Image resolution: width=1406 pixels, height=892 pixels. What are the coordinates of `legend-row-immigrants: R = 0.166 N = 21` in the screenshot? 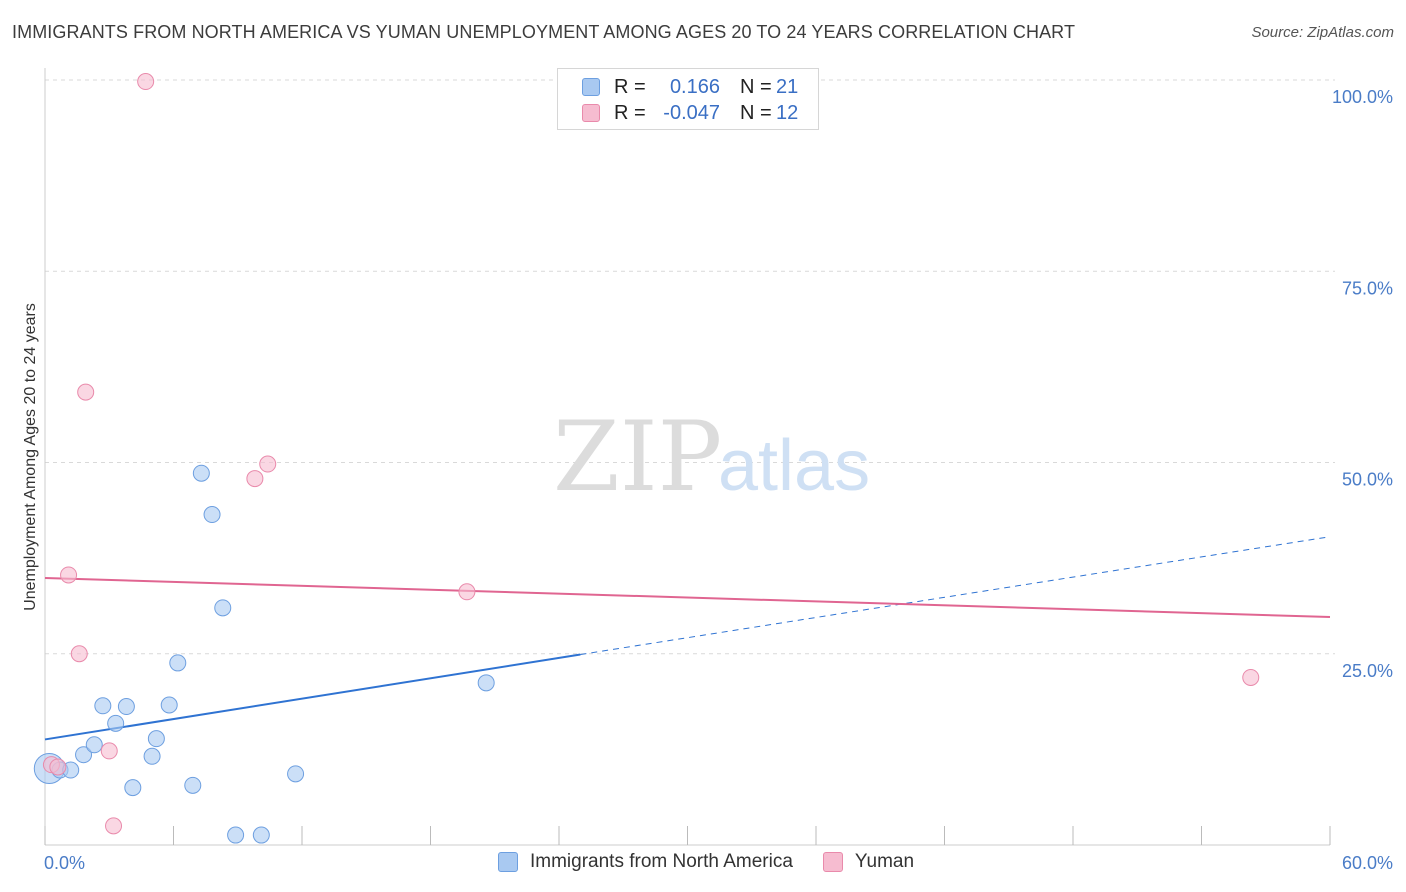 It's located at (690, 87).